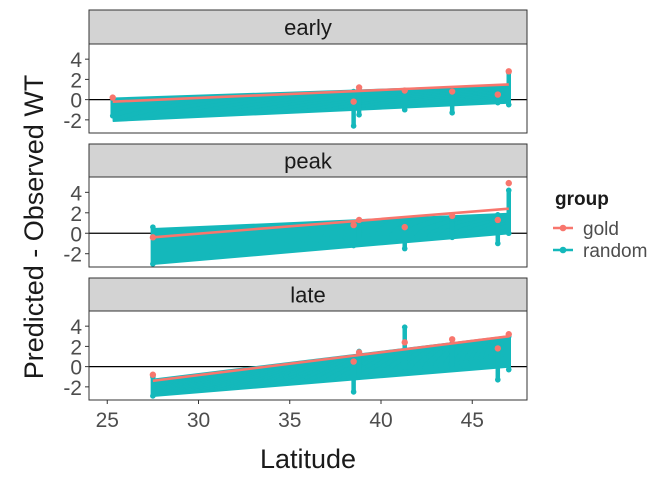 The image size is (672, 485). What do you see at coordinates (308, 459) in the screenshot?
I see `x-axis-title: Latitude` at bounding box center [308, 459].